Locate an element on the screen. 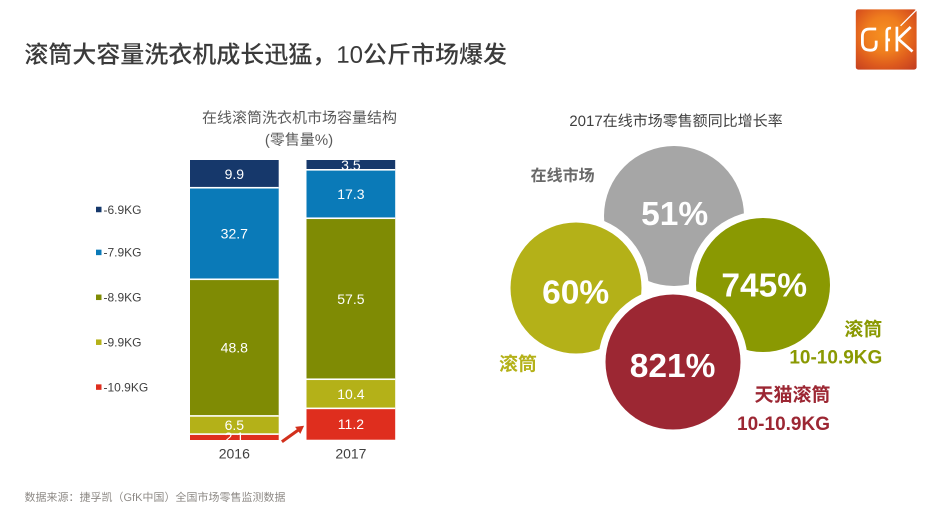  svg-text: 3.5 is located at coordinates (351, 165).